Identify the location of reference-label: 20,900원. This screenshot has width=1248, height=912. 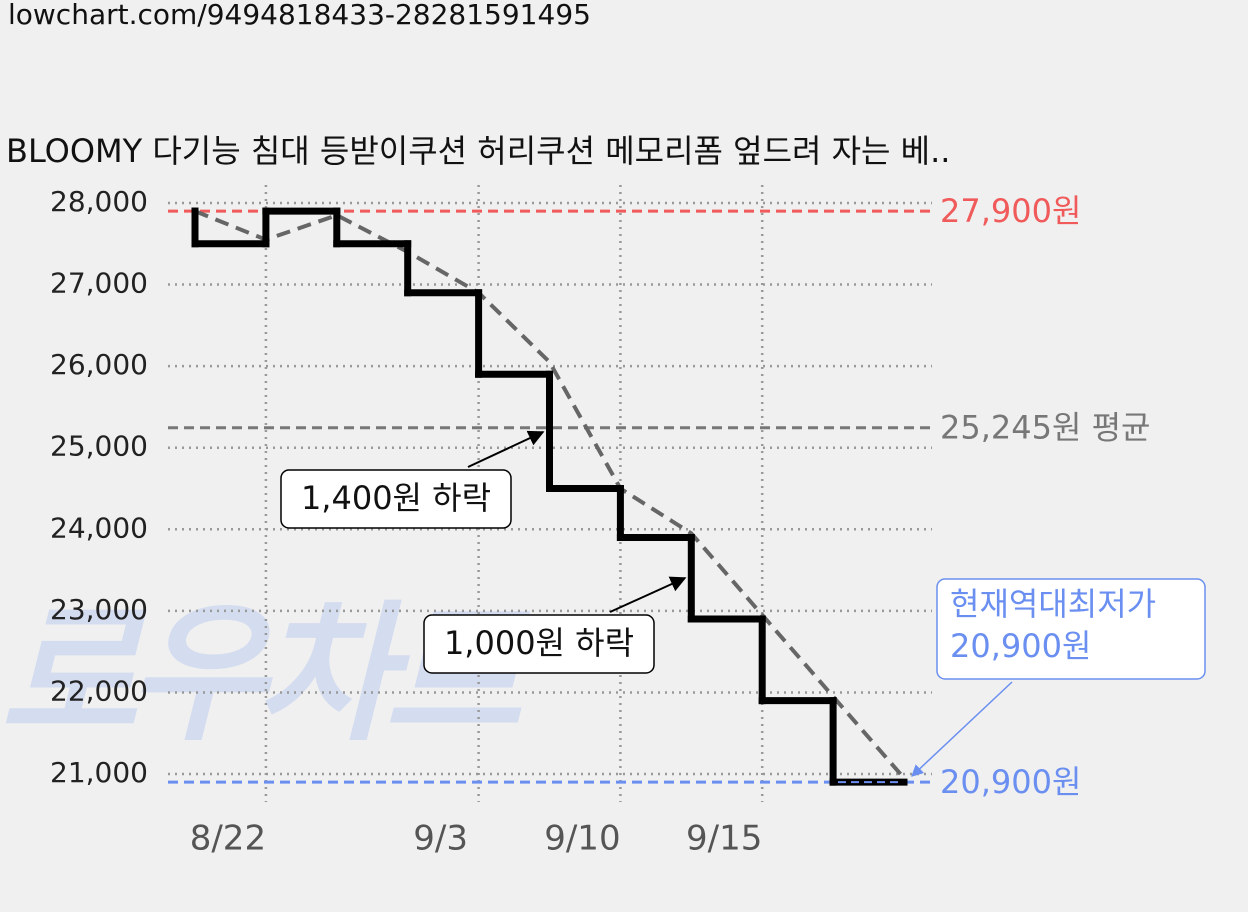
(1010, 782).